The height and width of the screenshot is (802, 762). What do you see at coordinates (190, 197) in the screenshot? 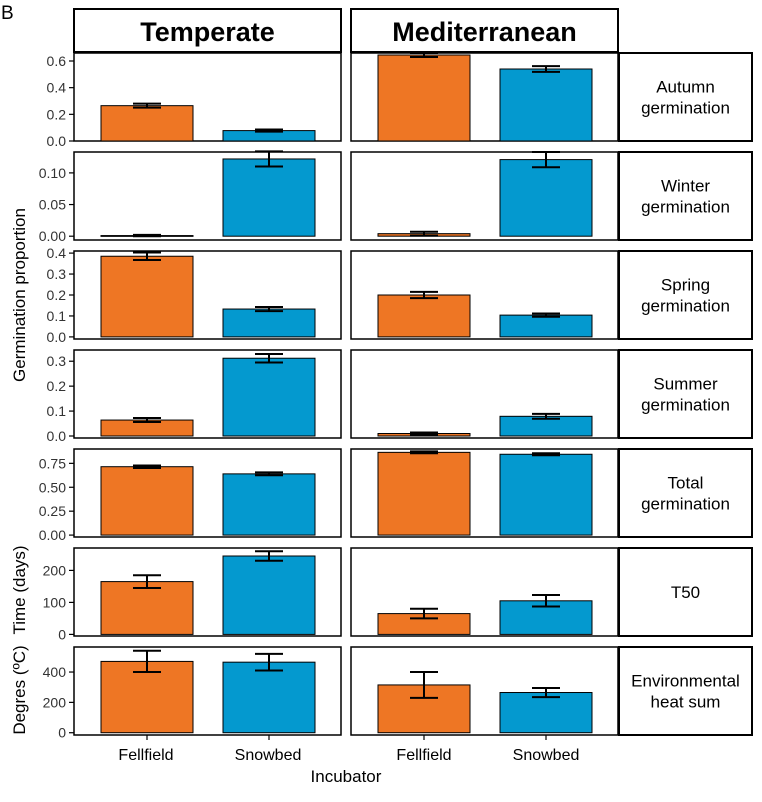
I see `facet-panel-temperate-row-2: 0.00 0.05 0.10` at bounding box center [190, 197].